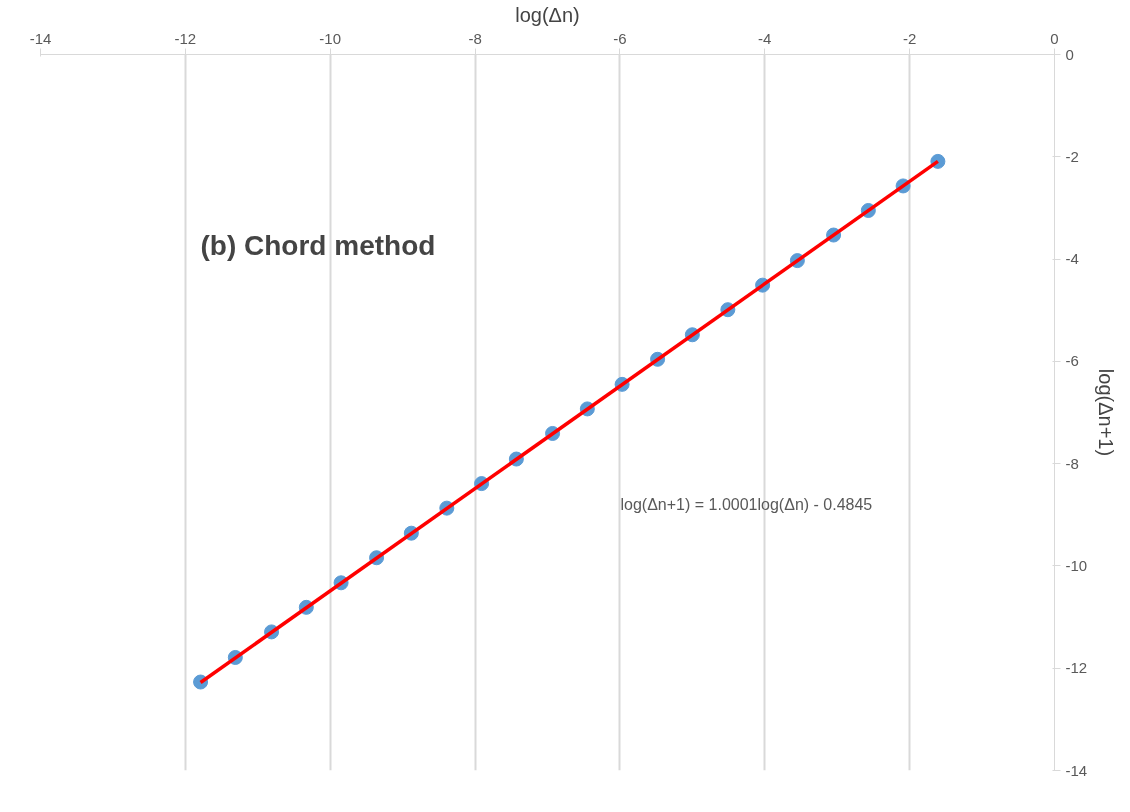  Describe the element at coordinates (1076, 770) in the screenshot. I see `y-tick-label: -14` at that location.